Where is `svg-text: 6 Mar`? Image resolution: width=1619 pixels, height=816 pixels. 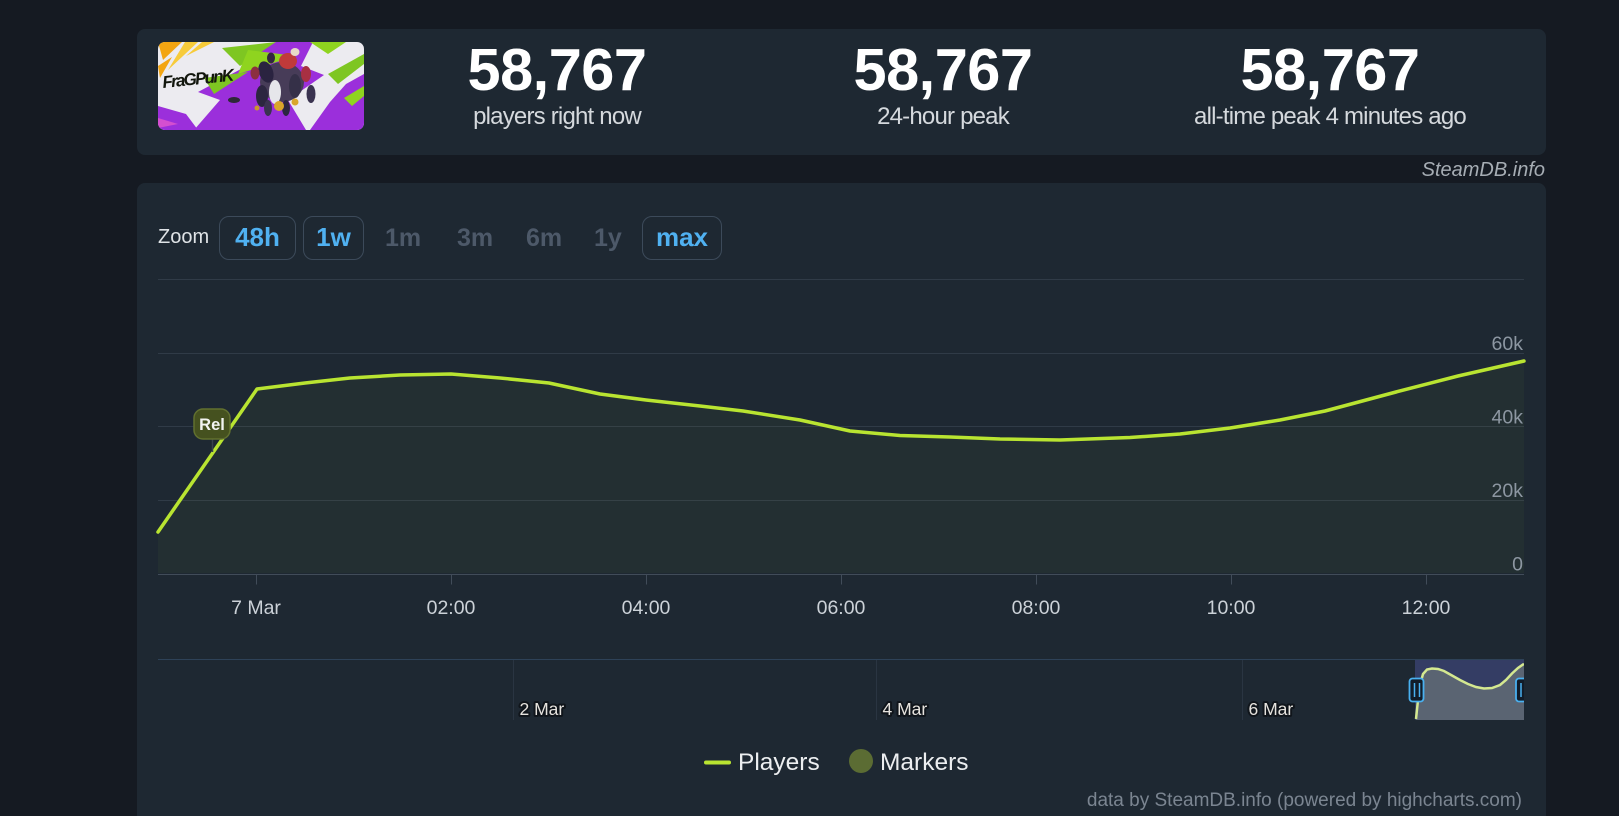 svg-text: 6 Mar is located at coordinates (1271, 709).